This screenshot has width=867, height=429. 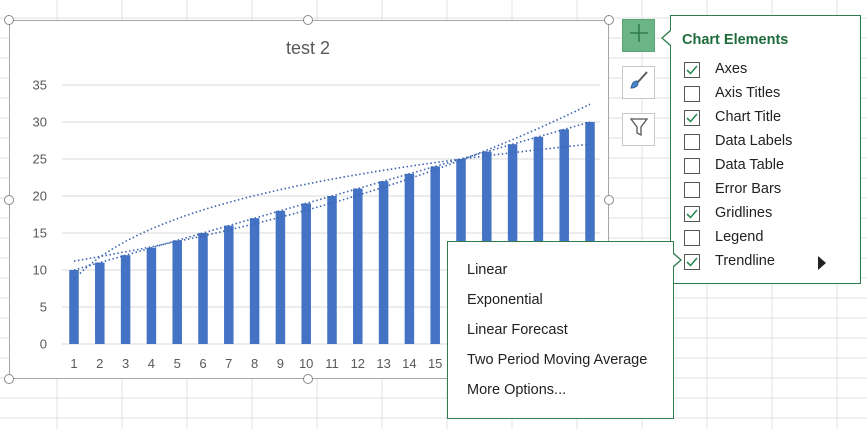 I want to click on chart-element-trendline-checkbox, so click(x=692, y=262).